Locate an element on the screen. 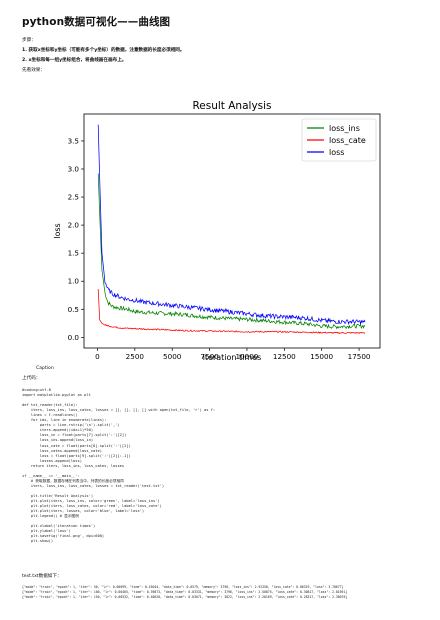 The image size is (440, 620). y-axis-label: loss is located at coordinates (57, 230).